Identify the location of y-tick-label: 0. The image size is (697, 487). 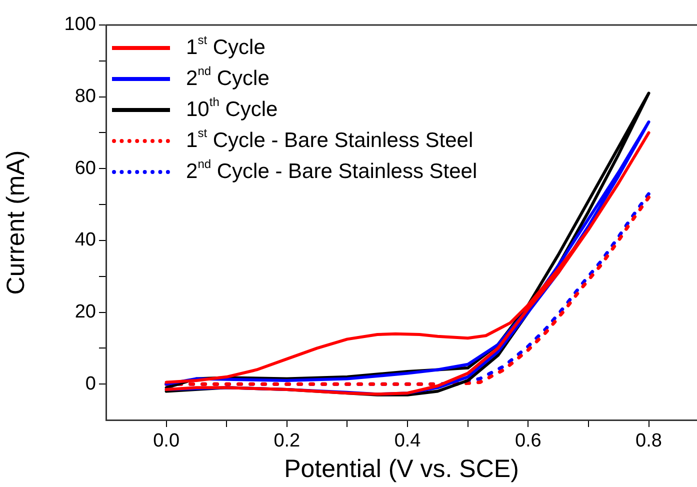
(90, 383).